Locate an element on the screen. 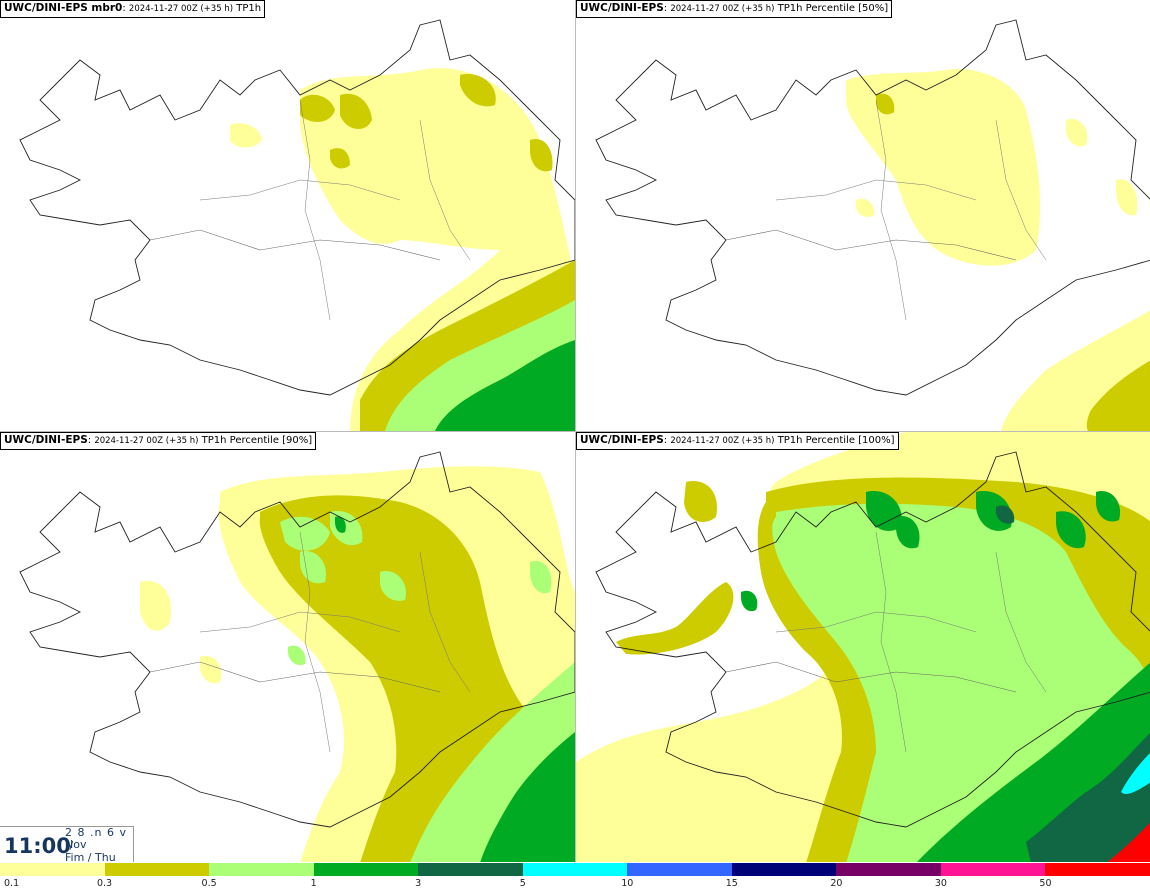  colorbar-label: 30 is located at coordinates (940, 883).